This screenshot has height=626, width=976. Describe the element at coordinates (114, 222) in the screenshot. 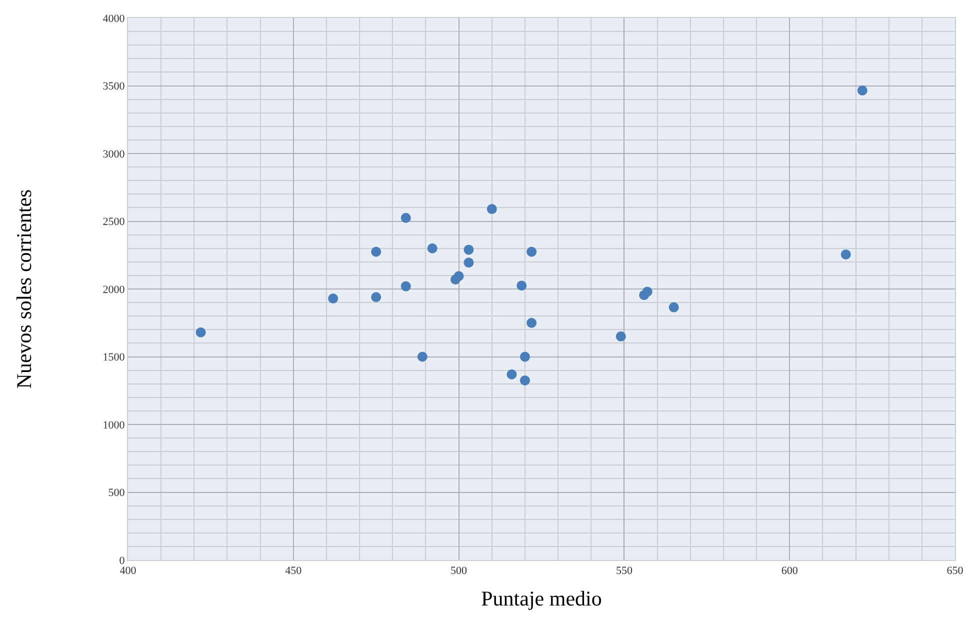

I see `y-tick-label: 2500` at that location.